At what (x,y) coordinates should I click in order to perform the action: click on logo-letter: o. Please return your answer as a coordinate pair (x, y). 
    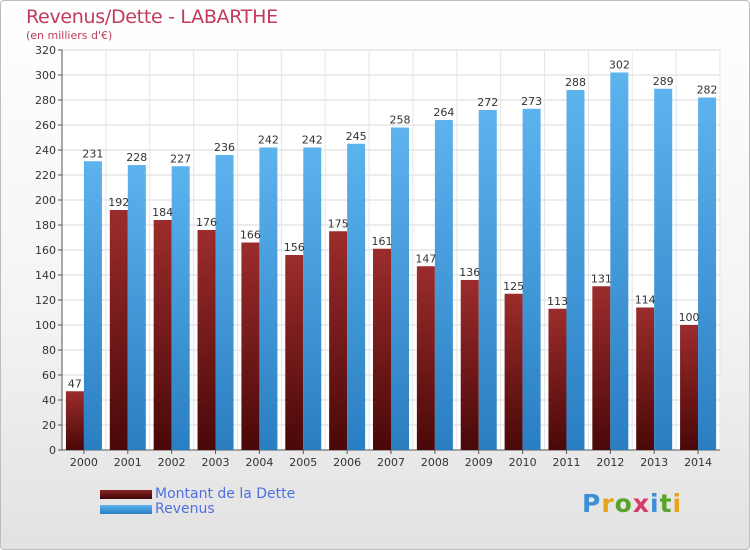
    Looking at the image, I should click on (623, 503).